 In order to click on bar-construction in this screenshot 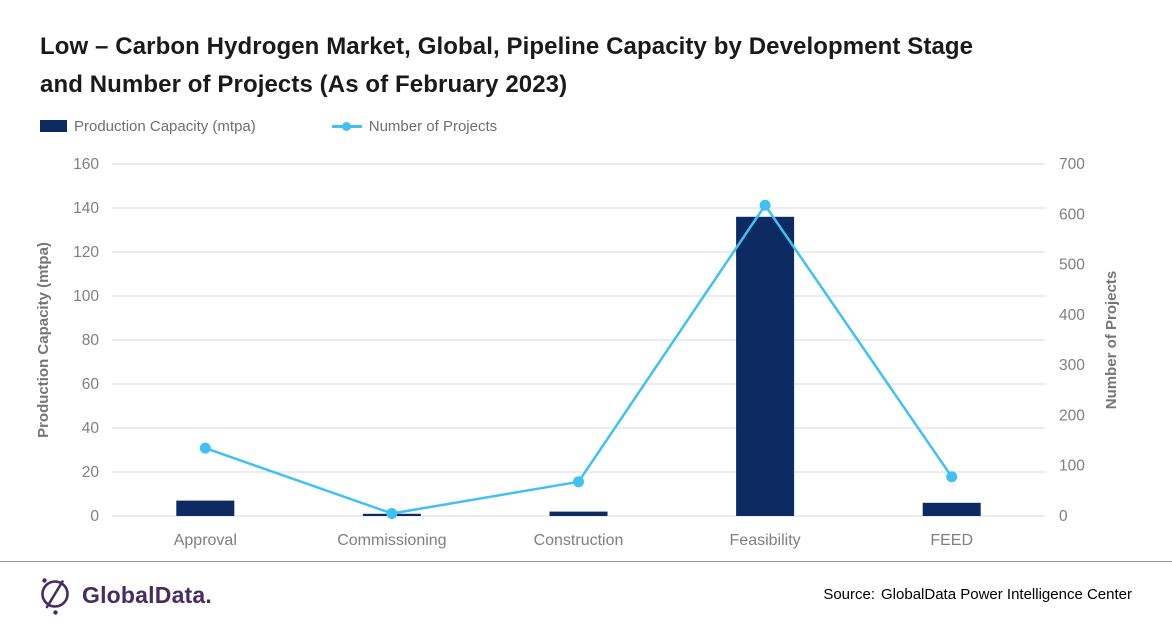, I will do `click(578, 513)`.